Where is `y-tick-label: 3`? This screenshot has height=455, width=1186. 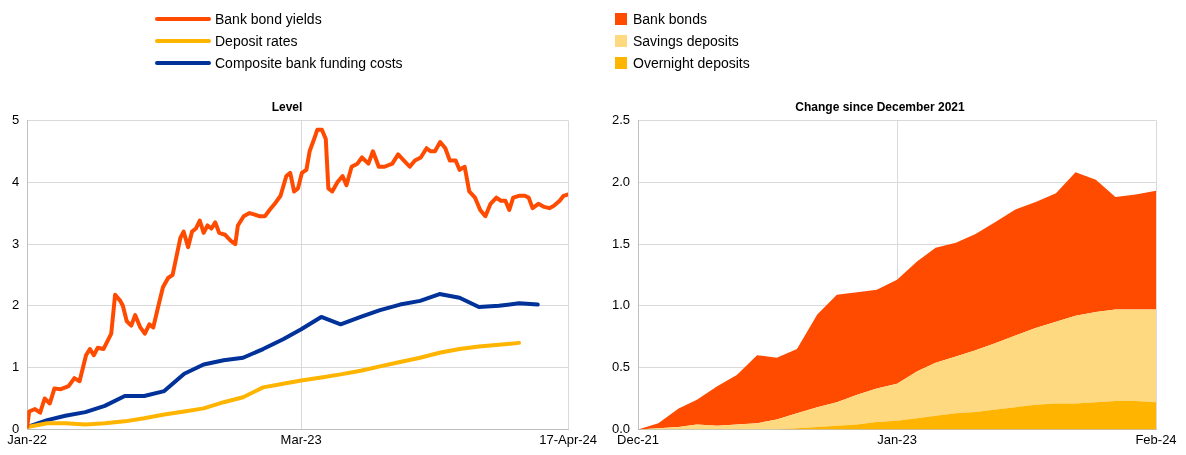
y-tick-label: 3 is located at coordinates (16, 243).